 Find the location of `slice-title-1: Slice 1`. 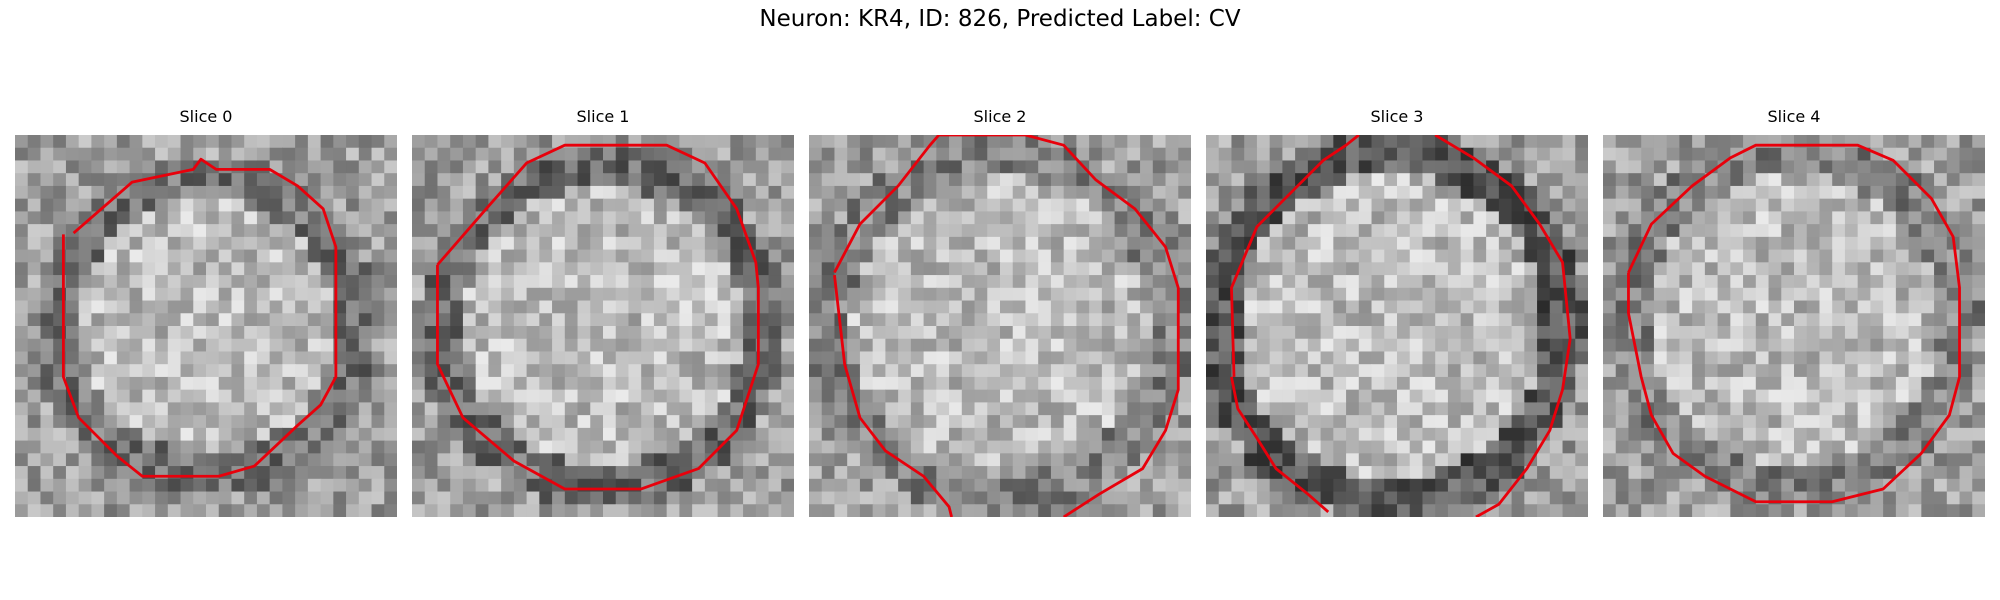

slice-title-1: Slice 1 is located at coordinates (603, 116).